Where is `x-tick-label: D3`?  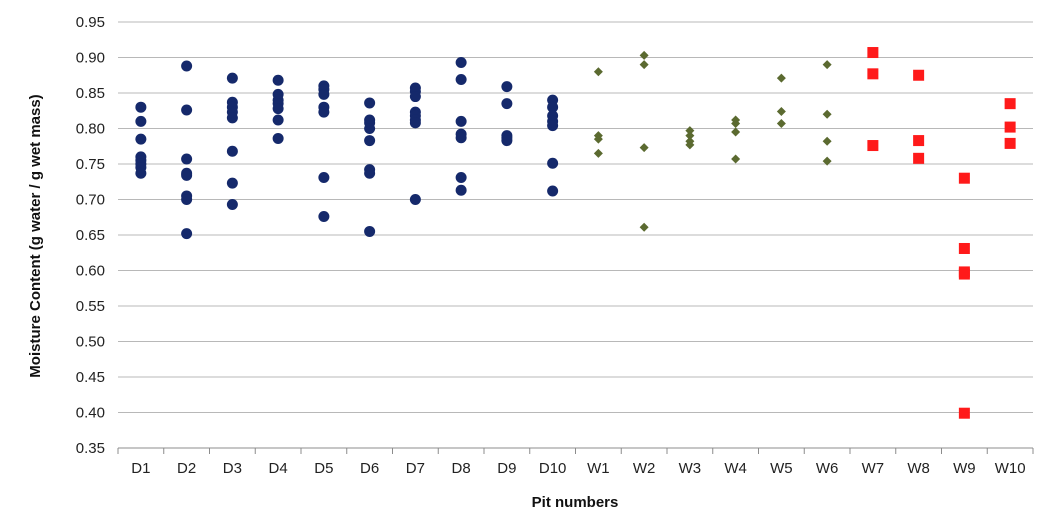 x-tick-label: D3 is located at coordinates (232, 468).